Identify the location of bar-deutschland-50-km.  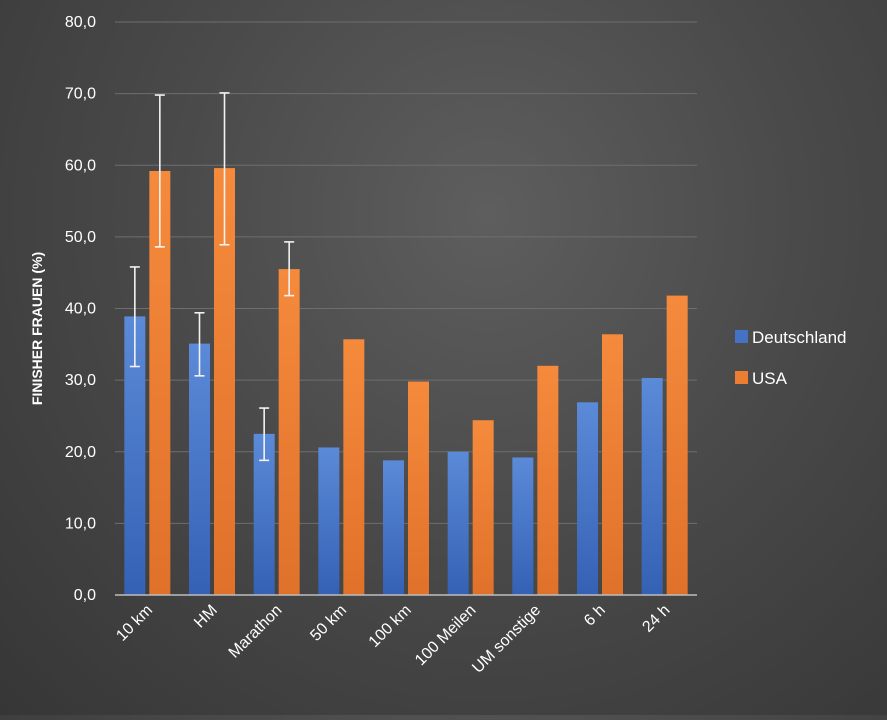
(329, 521).